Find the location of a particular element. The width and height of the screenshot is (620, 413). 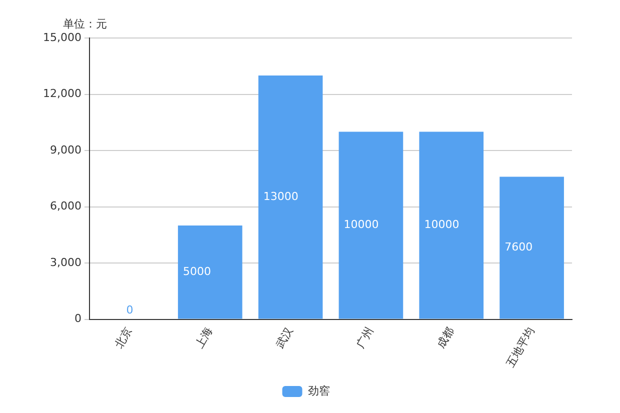

x-tick-label: 广州 is located at coordinates (365, 338).